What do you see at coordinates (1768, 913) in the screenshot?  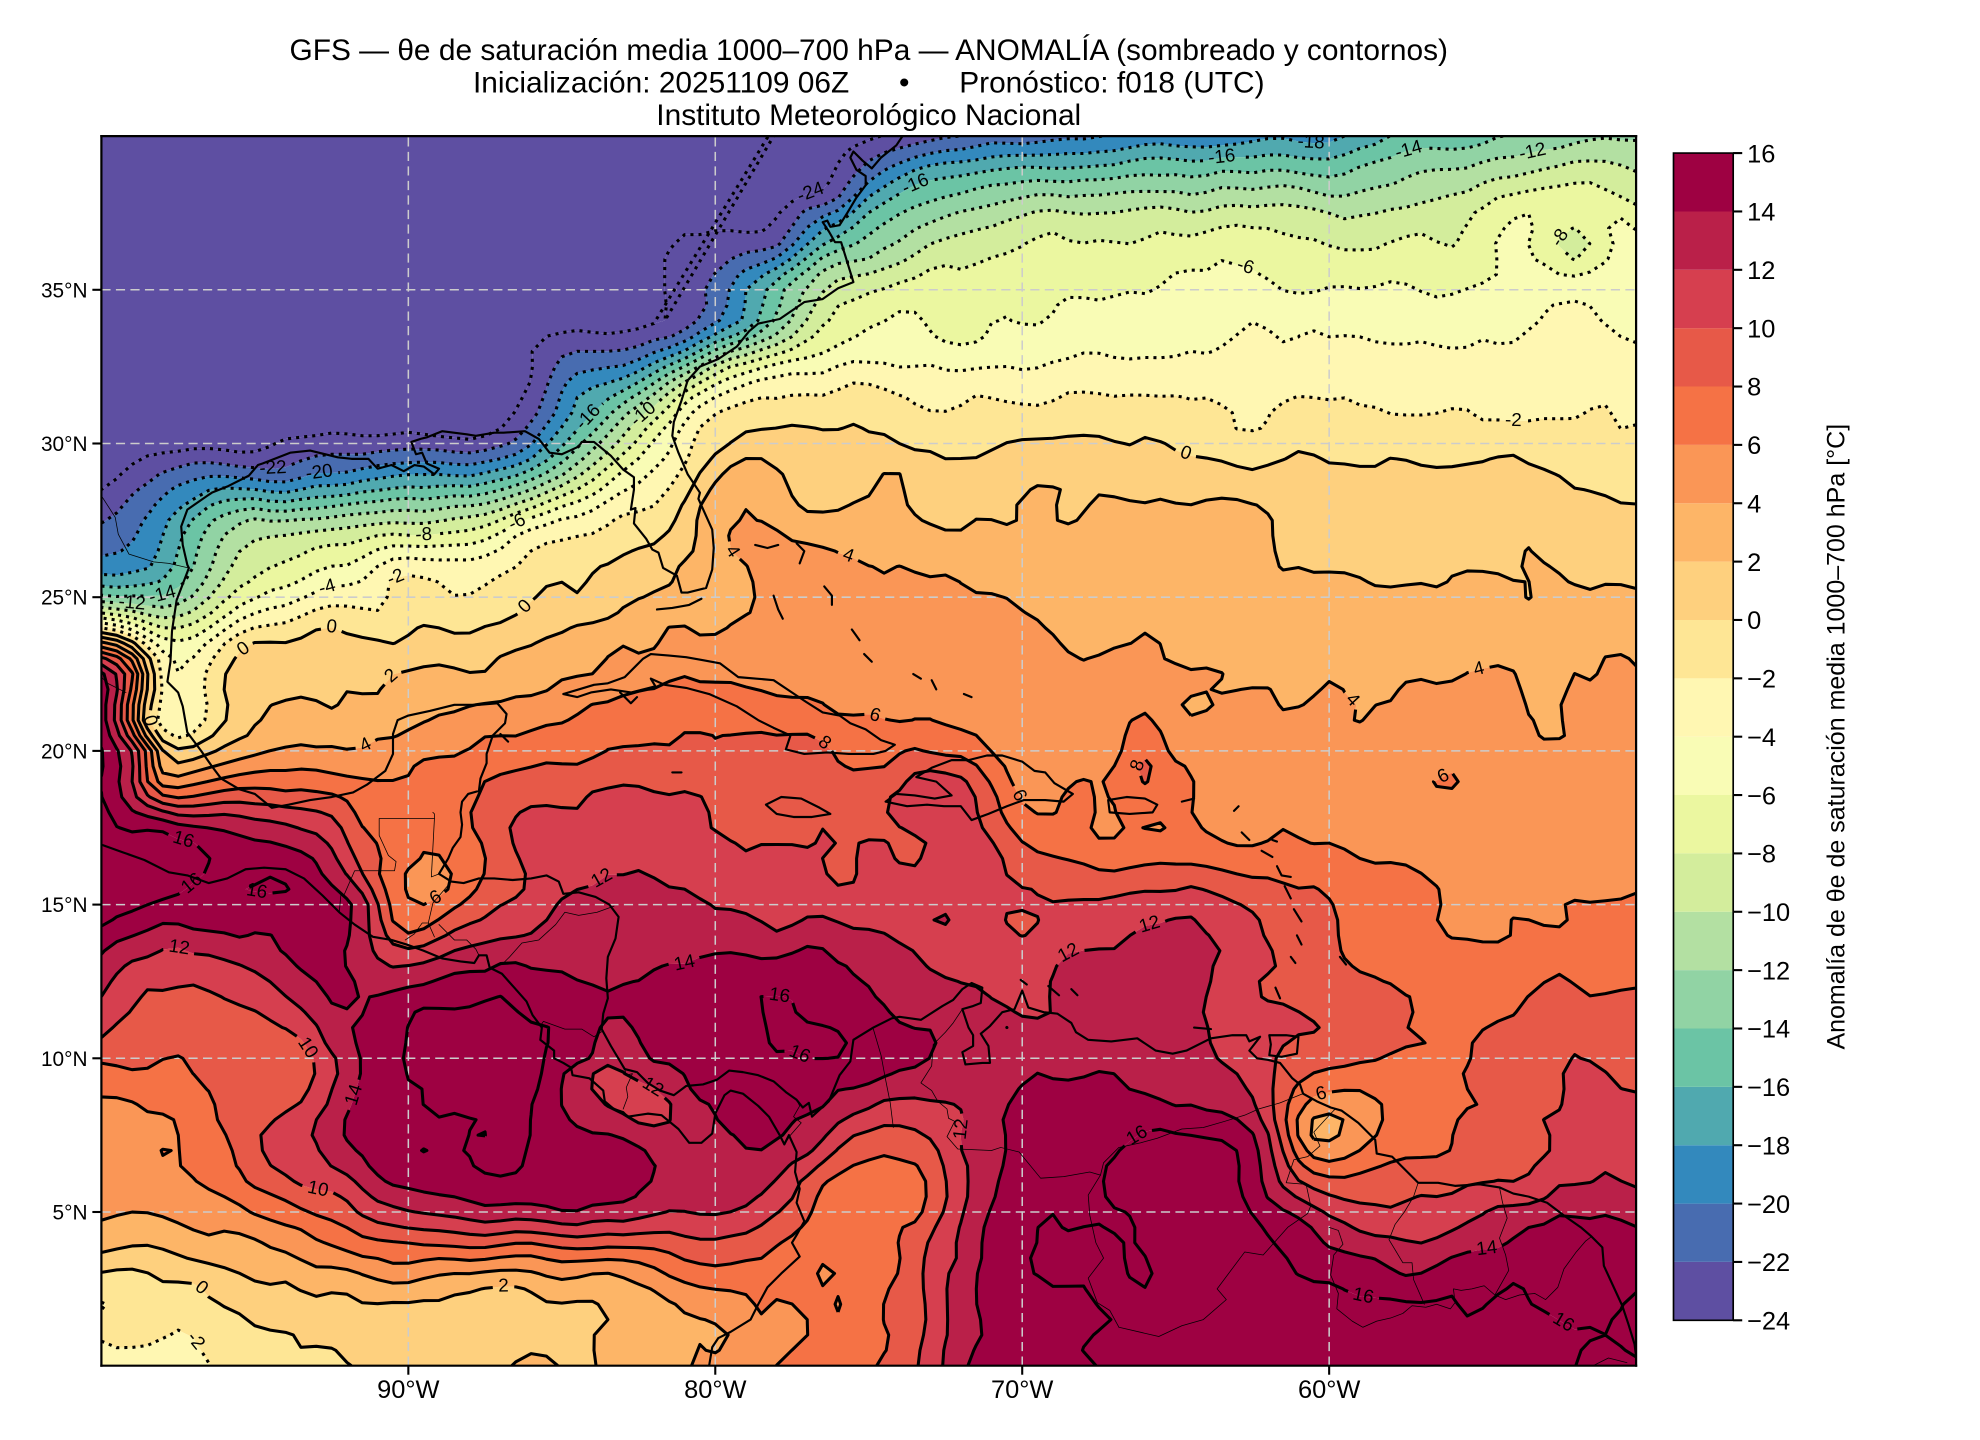 I see `svg-text: −10` at bounding box center [1768, 913].